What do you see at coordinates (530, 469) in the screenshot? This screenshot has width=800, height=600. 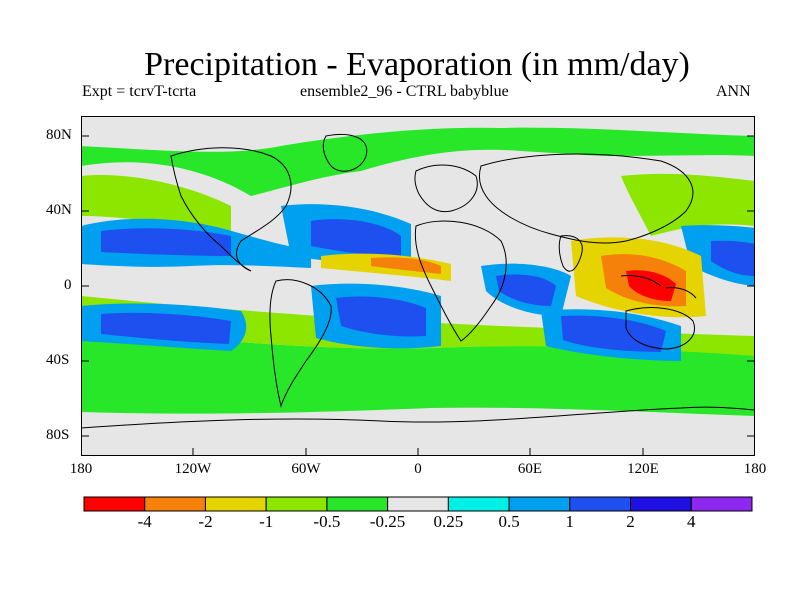 I see `lon-label-60e: 60E` at bounding box center [530, 469].